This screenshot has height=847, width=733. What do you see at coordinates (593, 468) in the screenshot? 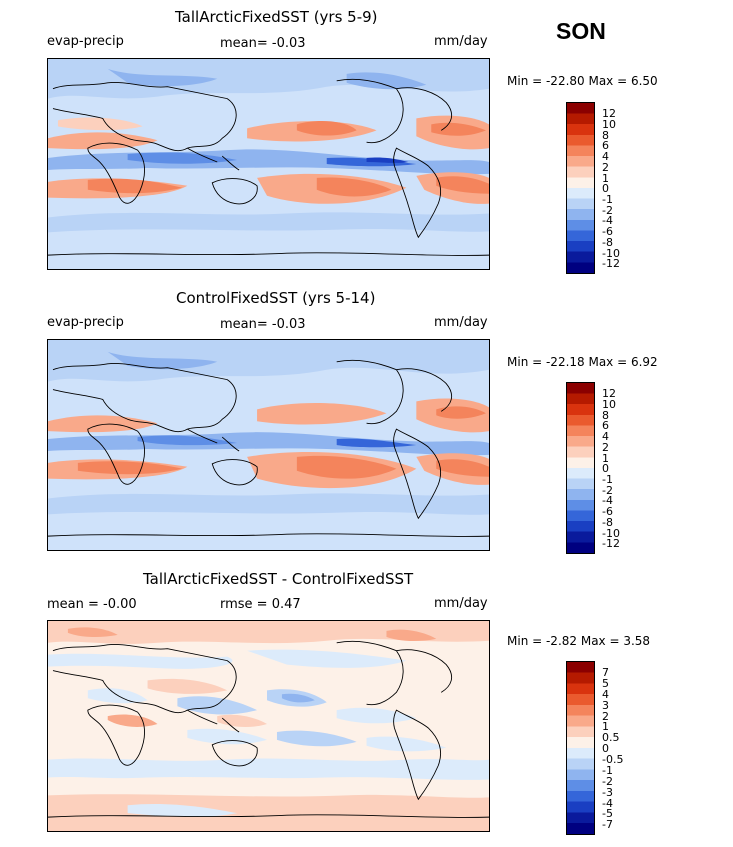
I see `panel2-colorbar: 12 10 8 6 4 2 1 0 -1 -2 -4 -6 -8 -10 -12` at bounding box center [593, 468].